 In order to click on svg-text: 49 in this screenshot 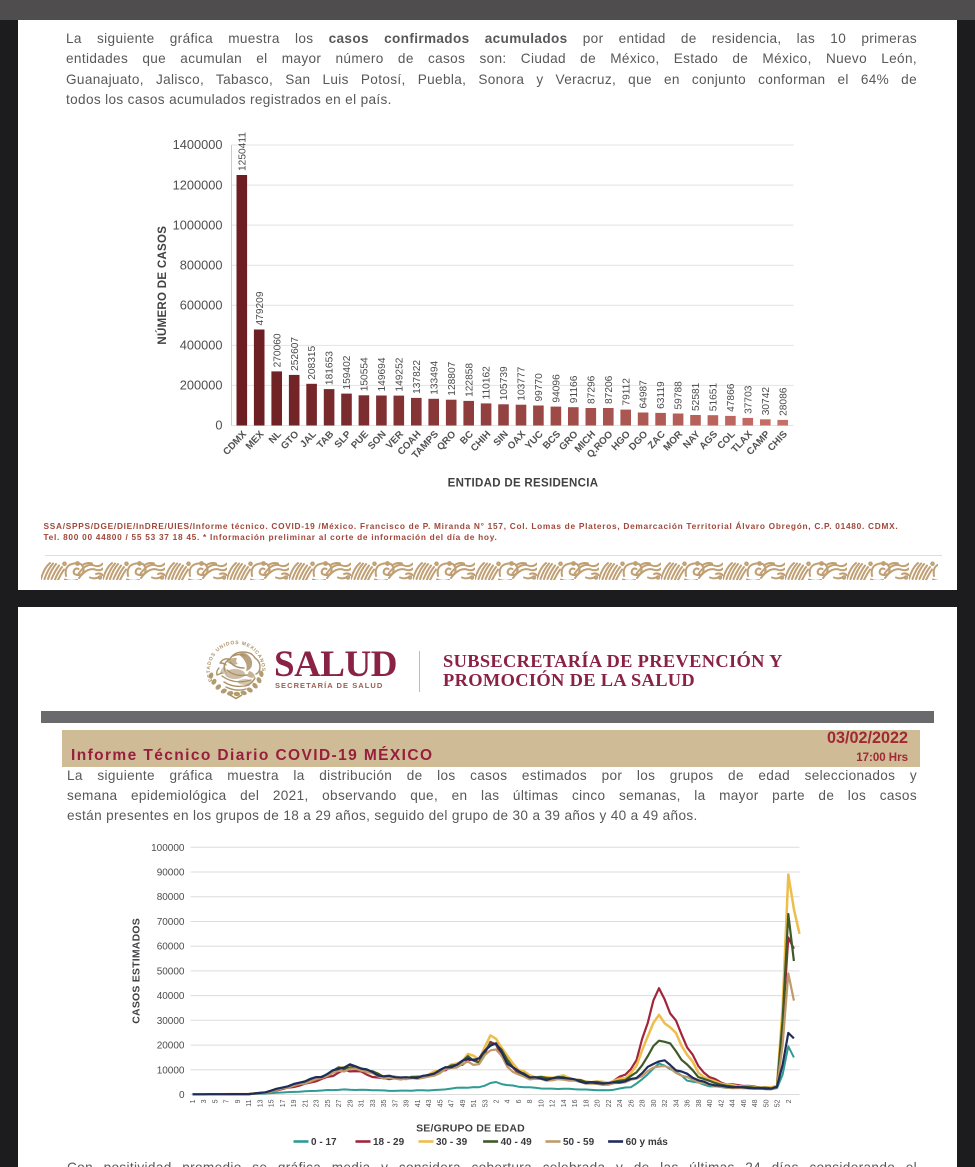, I will do `click(462, 1103)`.